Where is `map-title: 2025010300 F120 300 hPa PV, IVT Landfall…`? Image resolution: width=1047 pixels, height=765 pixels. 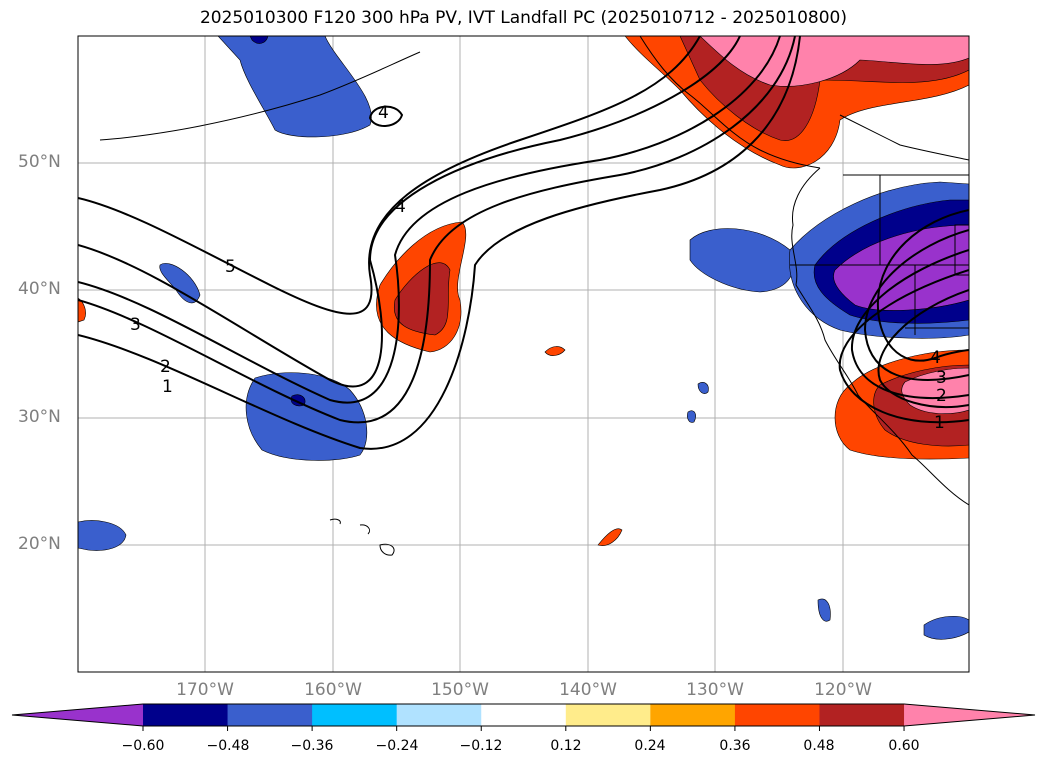 map-title: 2025010300 F120 300 hPa PV, IVT Landfall… is located at coordinates (523, 18).